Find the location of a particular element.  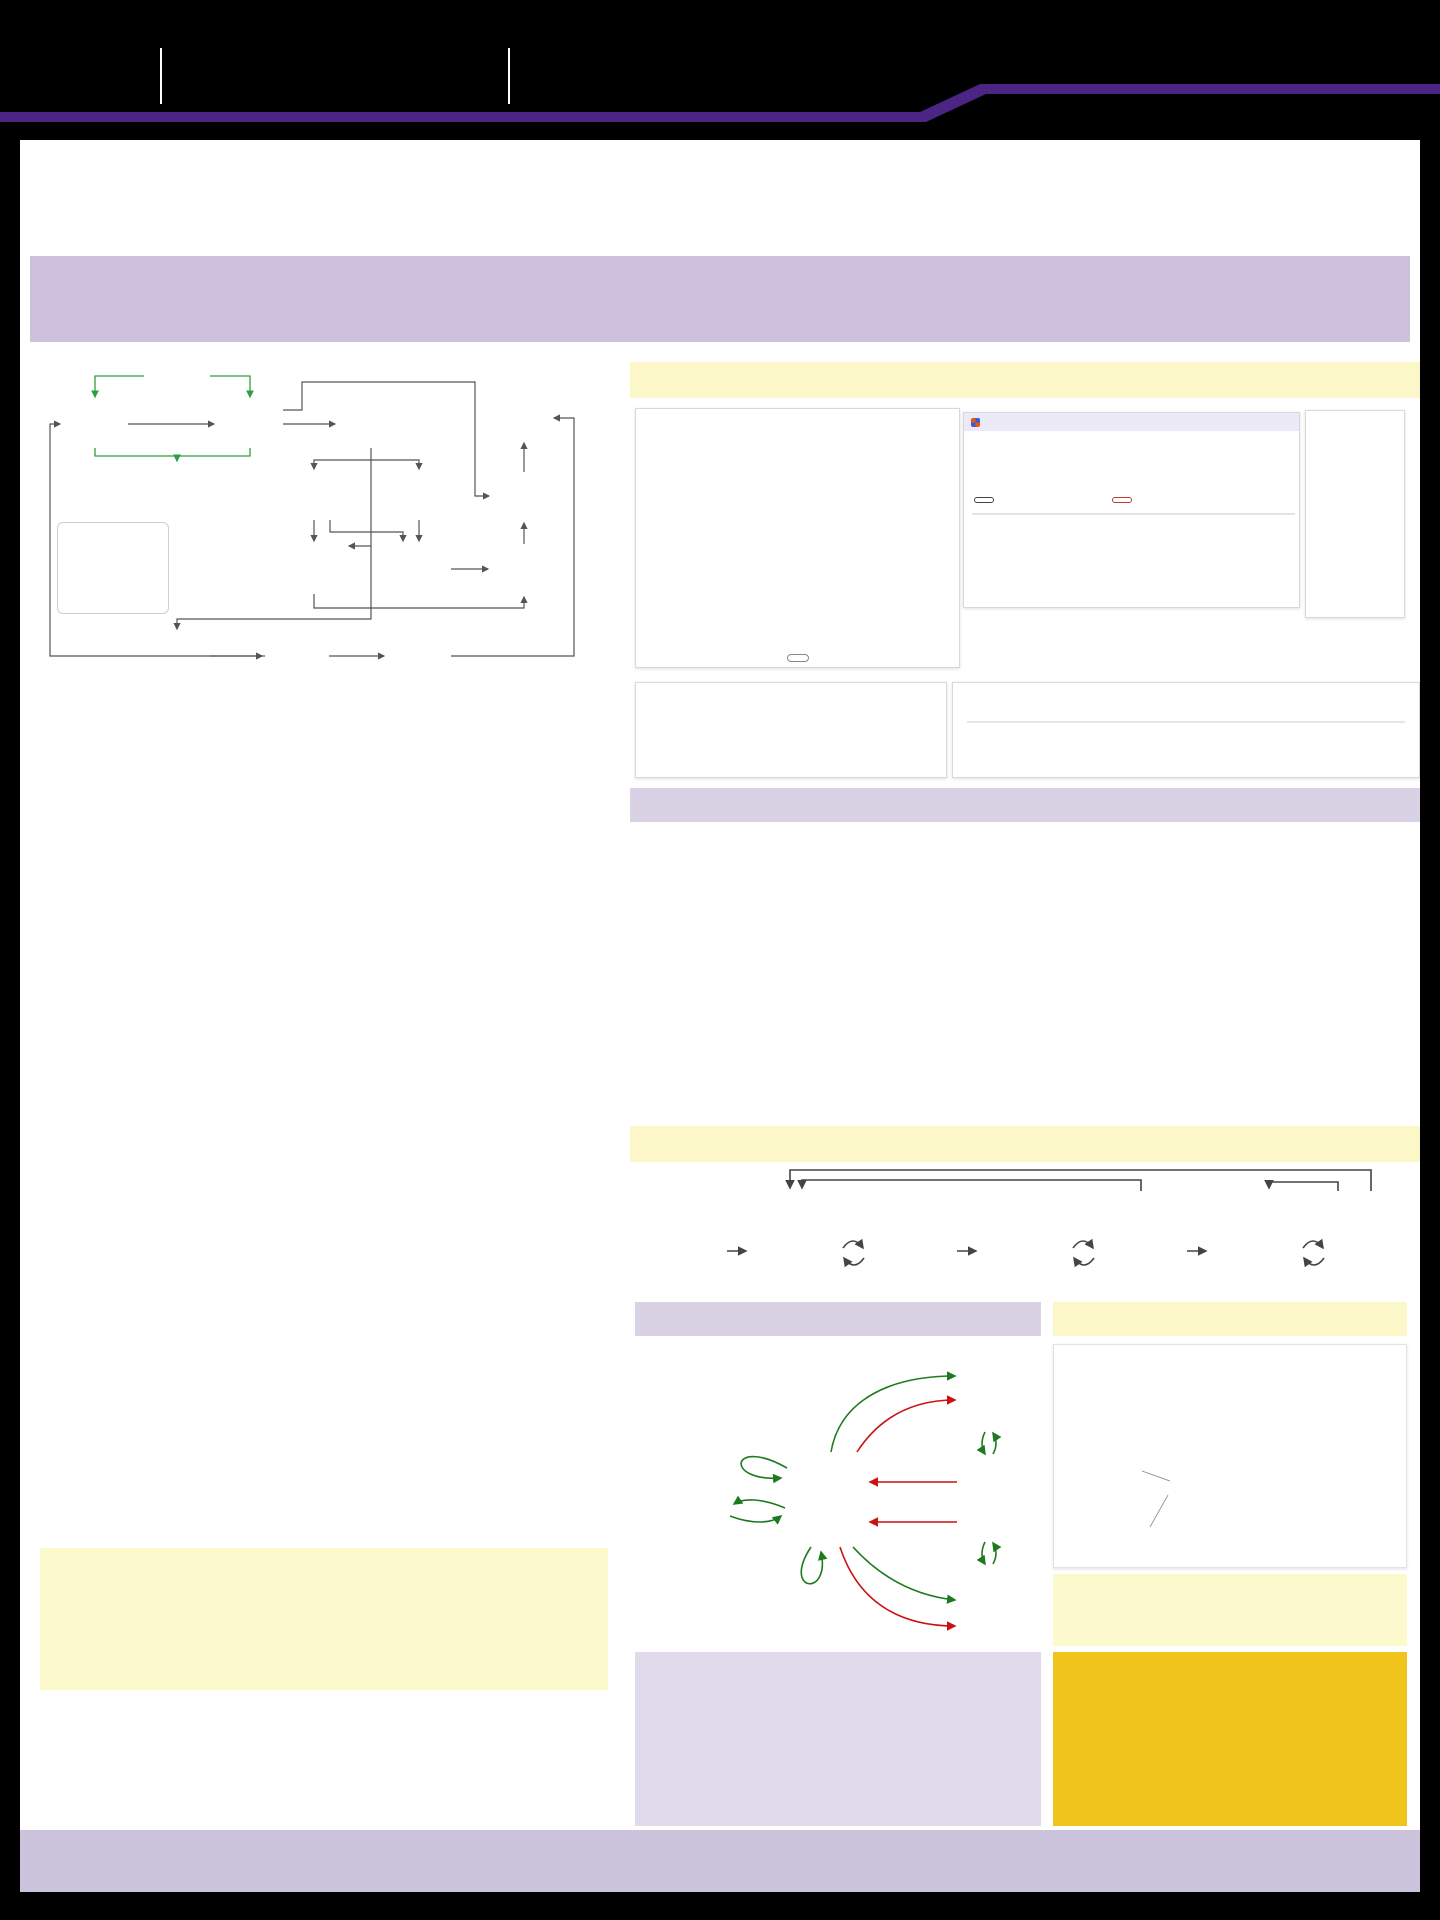

figure-1-edges is located at coordinates (312, 517).